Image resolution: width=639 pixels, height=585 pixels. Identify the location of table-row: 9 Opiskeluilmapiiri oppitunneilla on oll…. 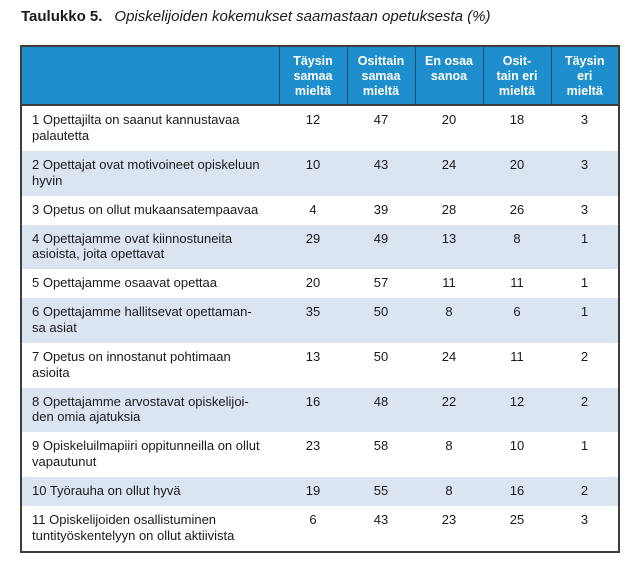
(320, 454).